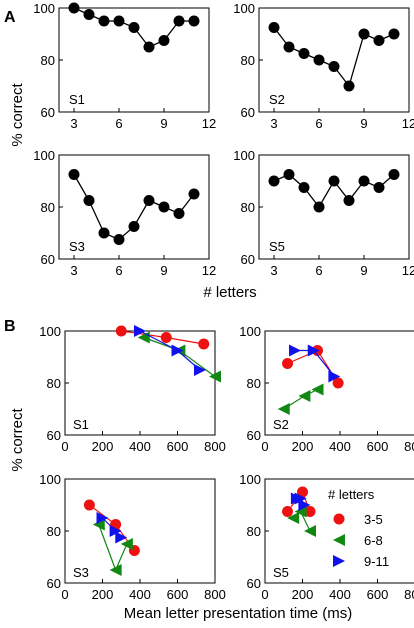 This screenshot has width=414, height=628. Describe the element at coordinates (326, 537) in the screenshot. I see `b-subplot-s5: 0 200 400 600 800 60 80 100 S5` at that location.